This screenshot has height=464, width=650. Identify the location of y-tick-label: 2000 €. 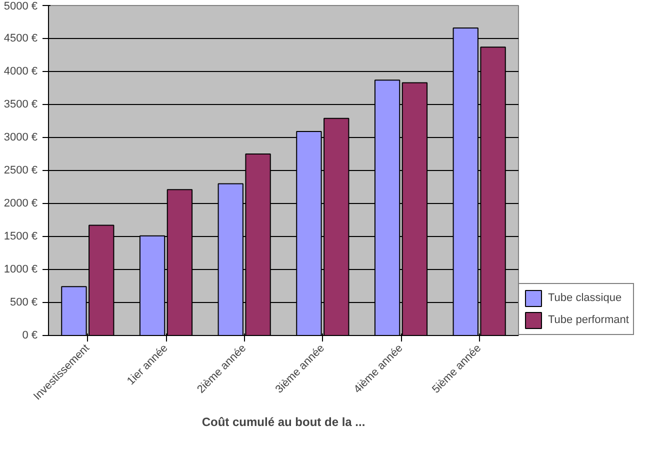
(21, 204).